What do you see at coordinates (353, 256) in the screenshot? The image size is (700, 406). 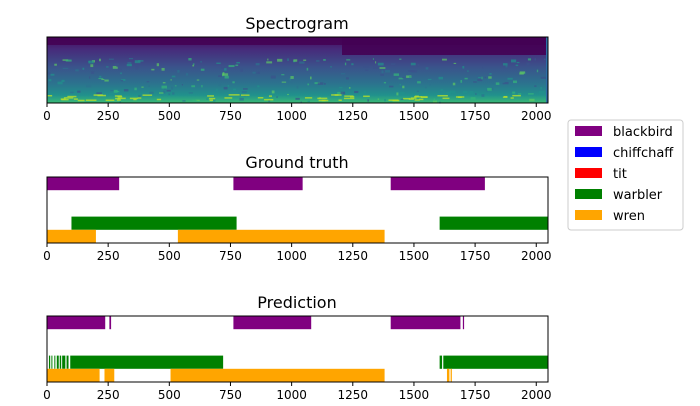 I see `x-tick-label: 1250` at bounding box center [353, 256].